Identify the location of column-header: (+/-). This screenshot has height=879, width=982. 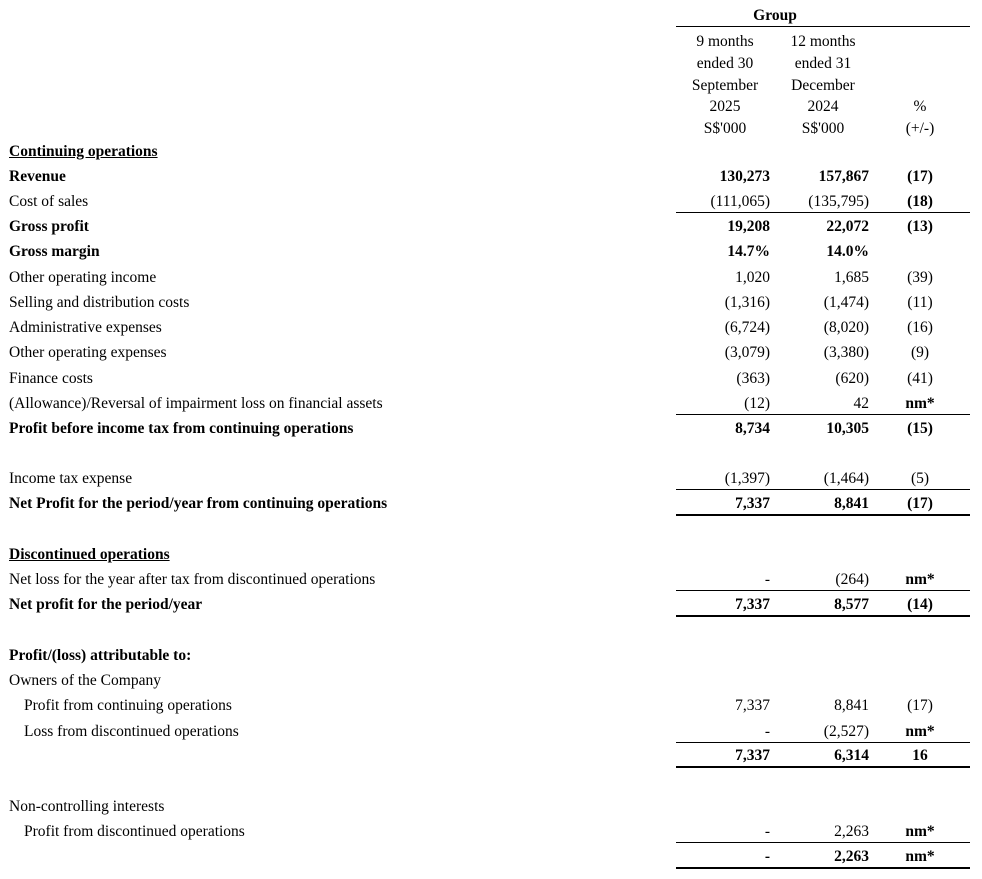
(920, 128).